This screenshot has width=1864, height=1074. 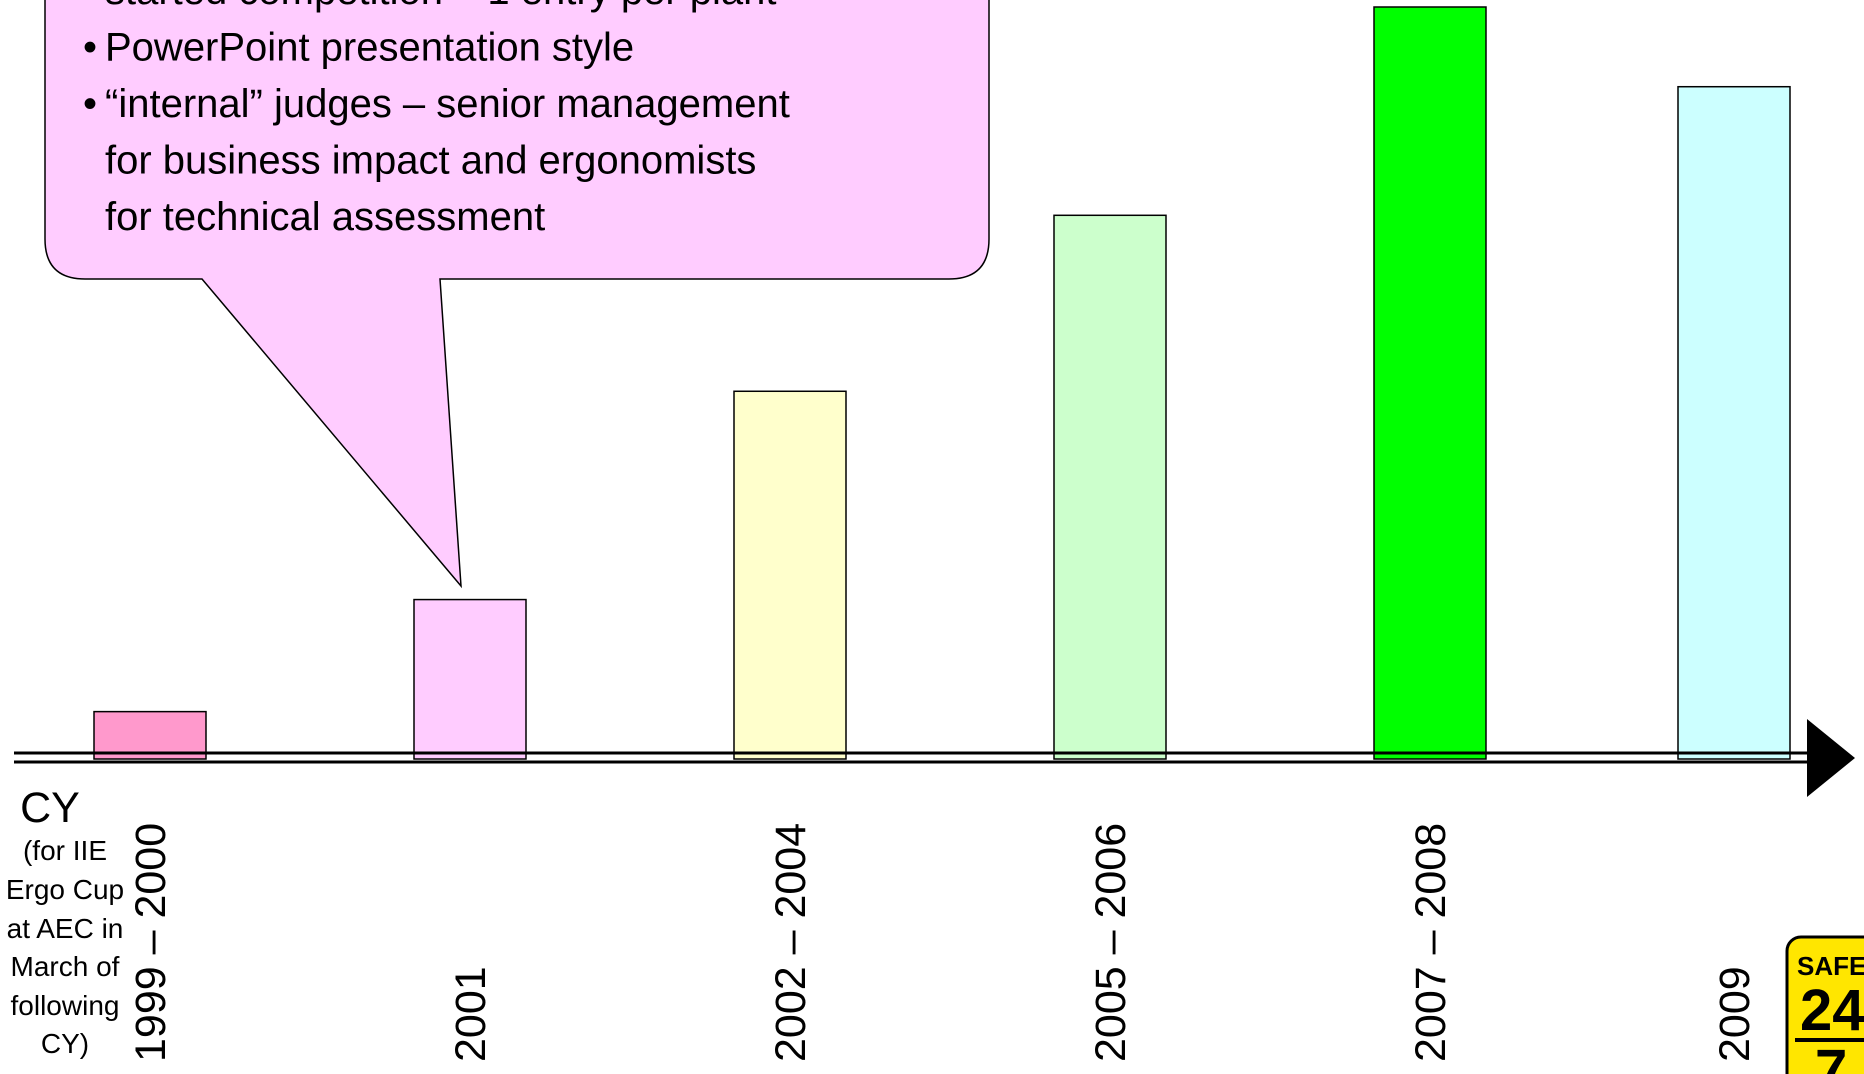 I want to click on callout-text: for technical assessment, so click(x=325, y=217).